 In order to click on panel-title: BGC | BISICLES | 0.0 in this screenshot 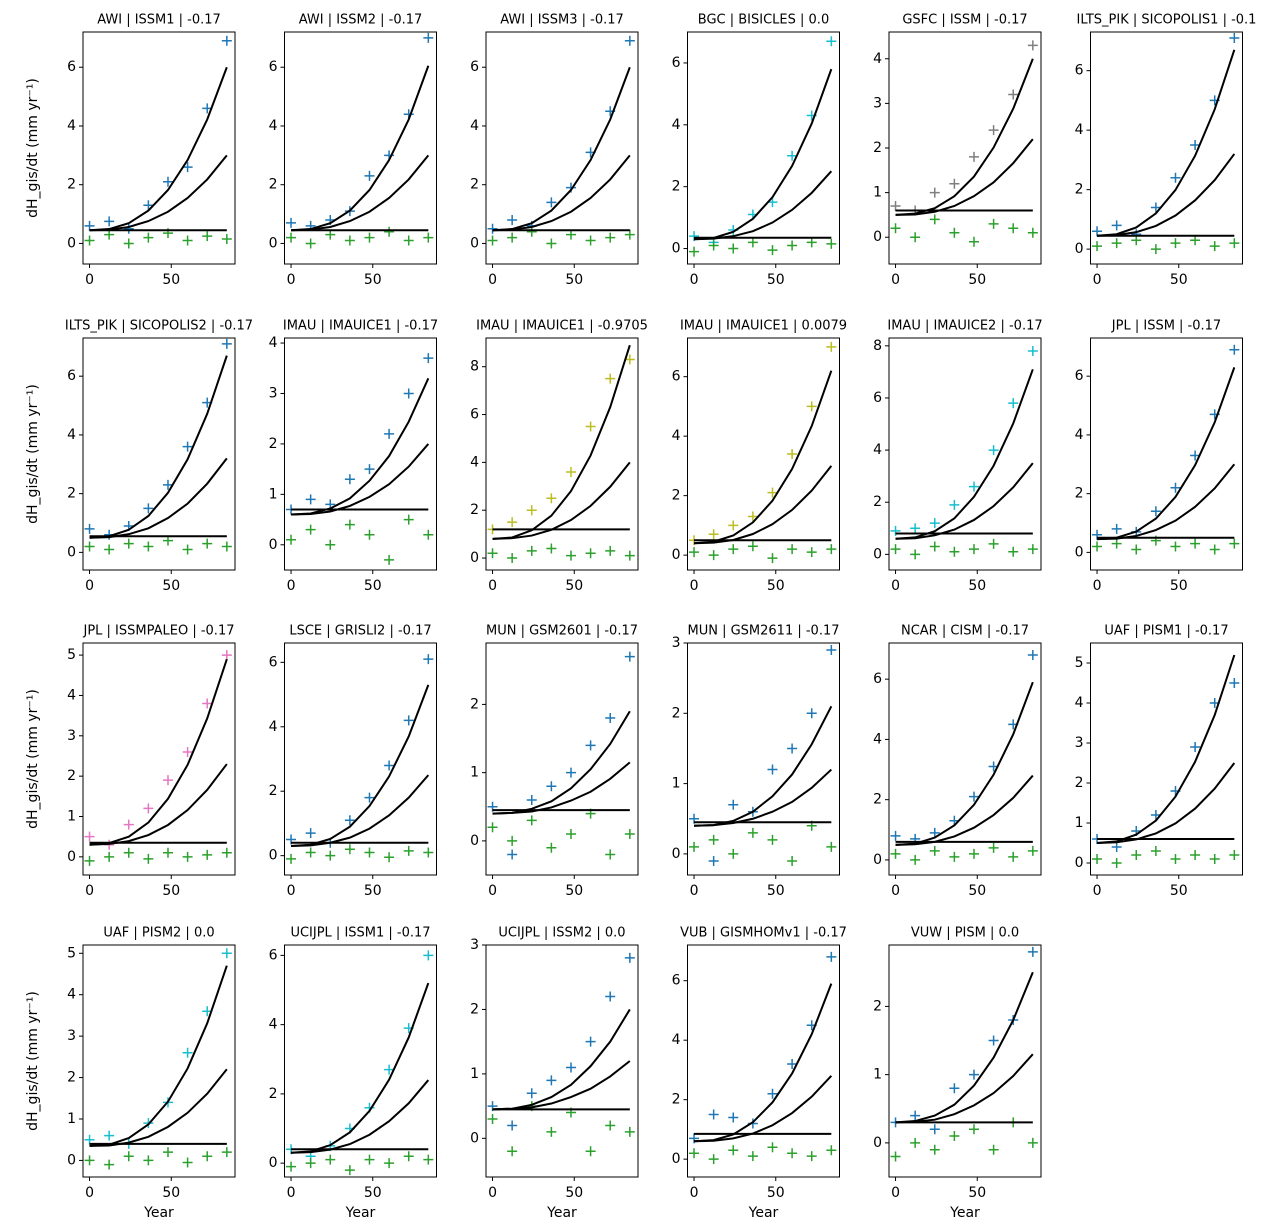, I will do `click(763, 20)`.